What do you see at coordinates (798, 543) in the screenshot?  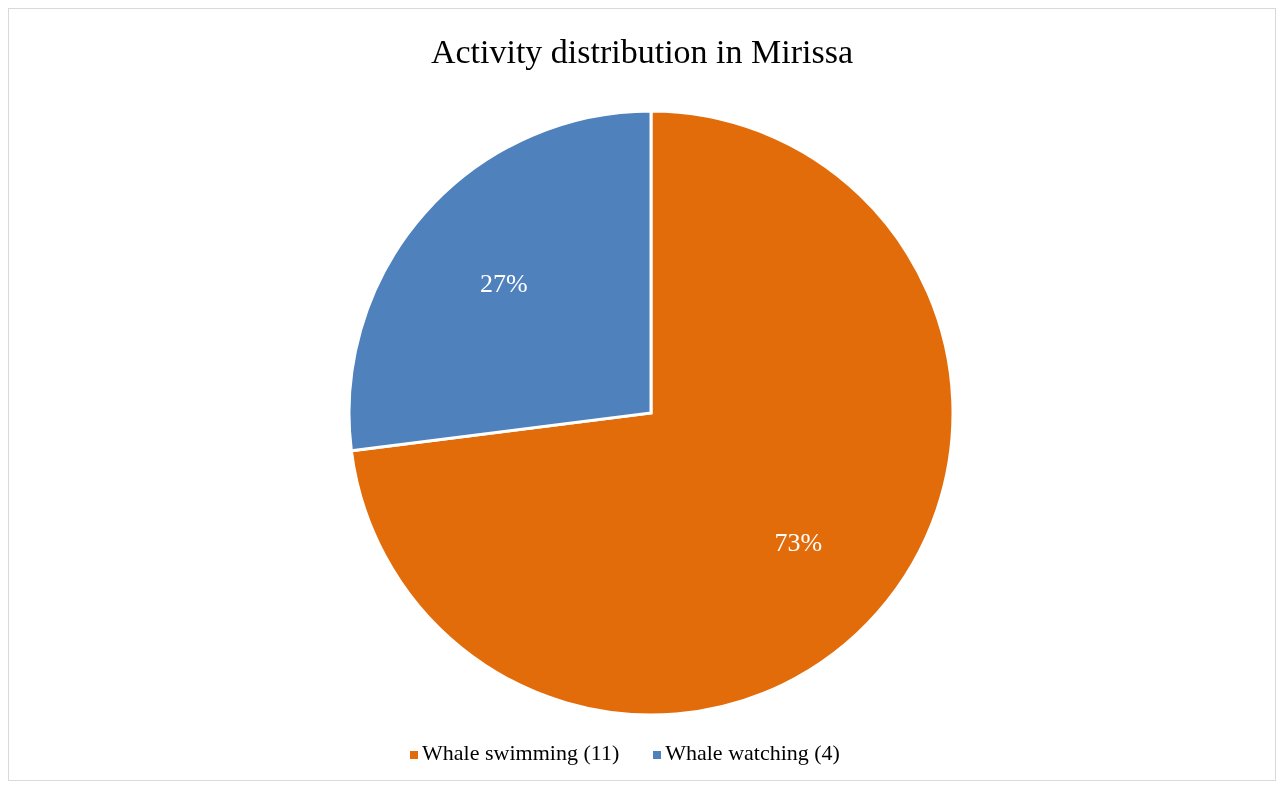 I see `data-label: 73%` at bounding box center [798, 543].